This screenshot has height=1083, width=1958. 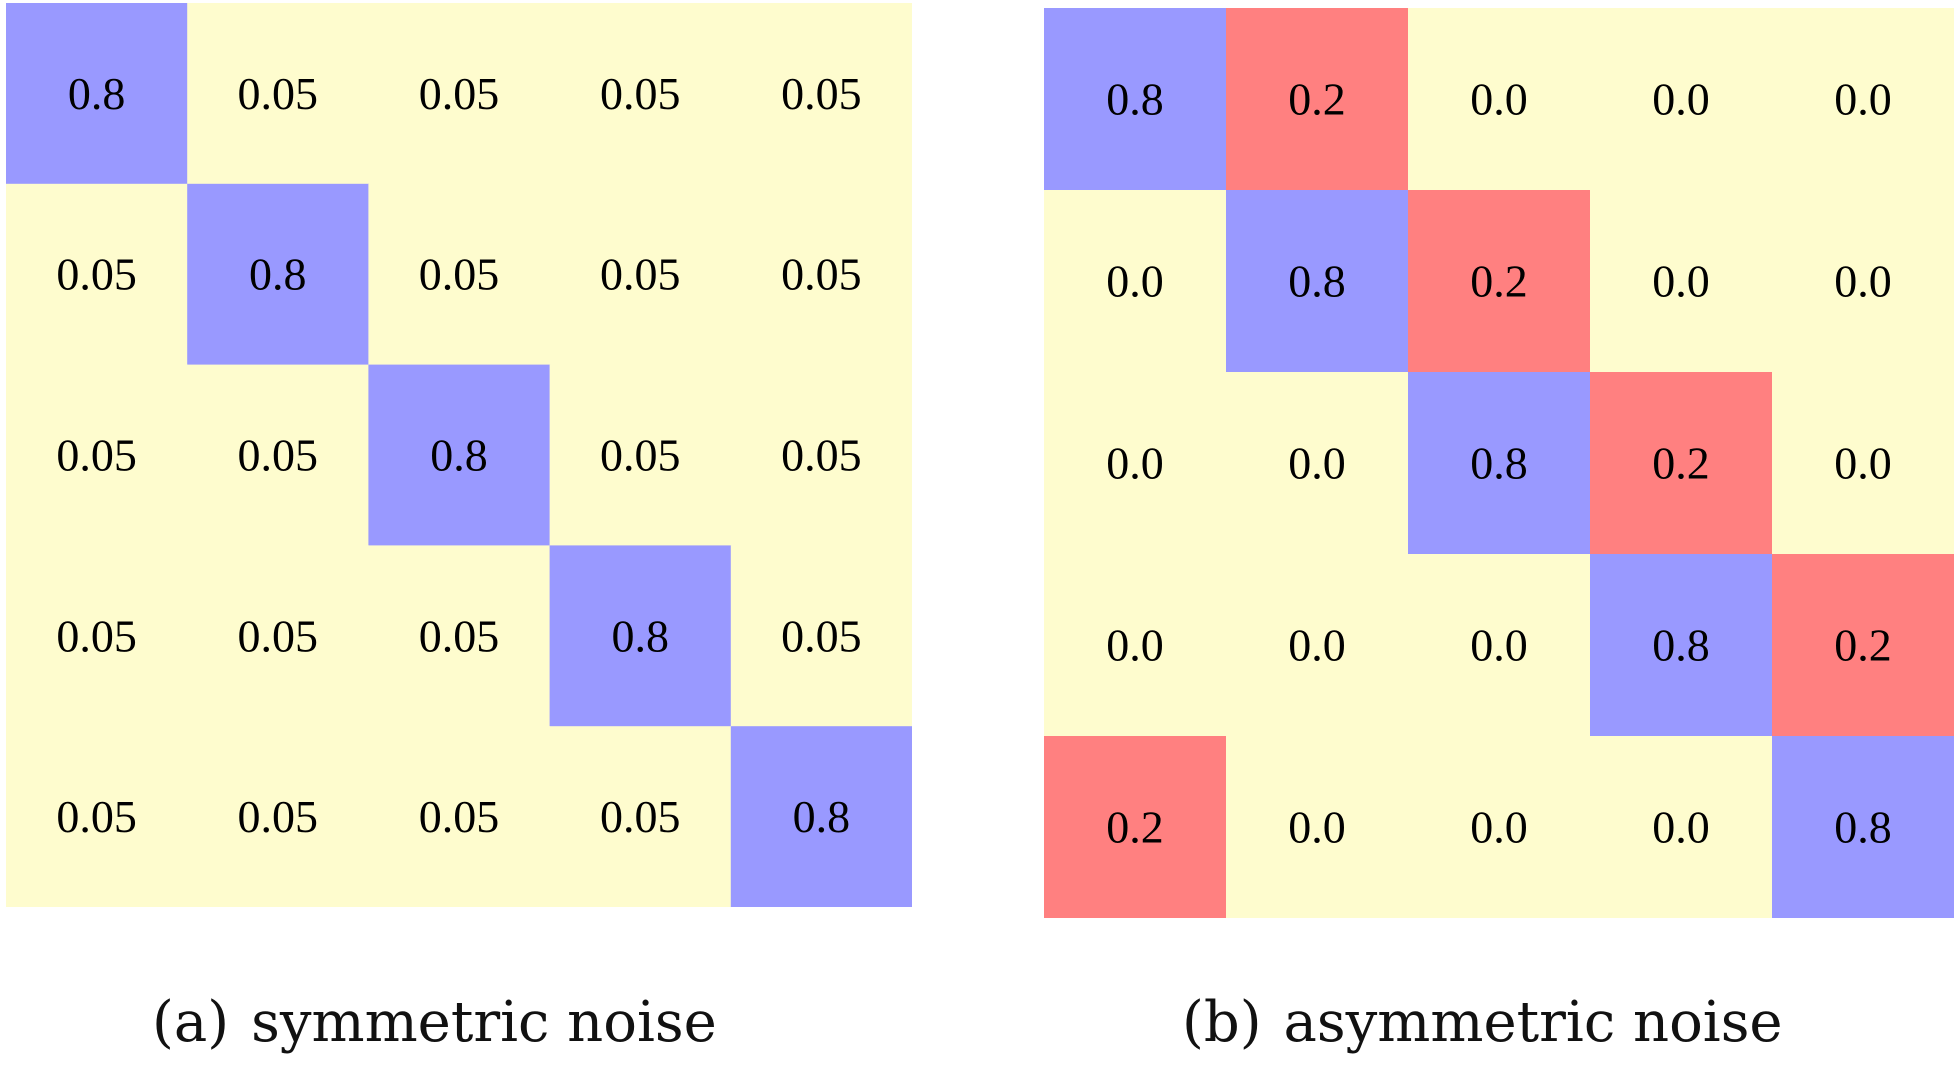 What do you see at coordinates (484, 1022) in the screenshot?
I see `caption-text: symmetric noise` at bounding box center [484, 1022].